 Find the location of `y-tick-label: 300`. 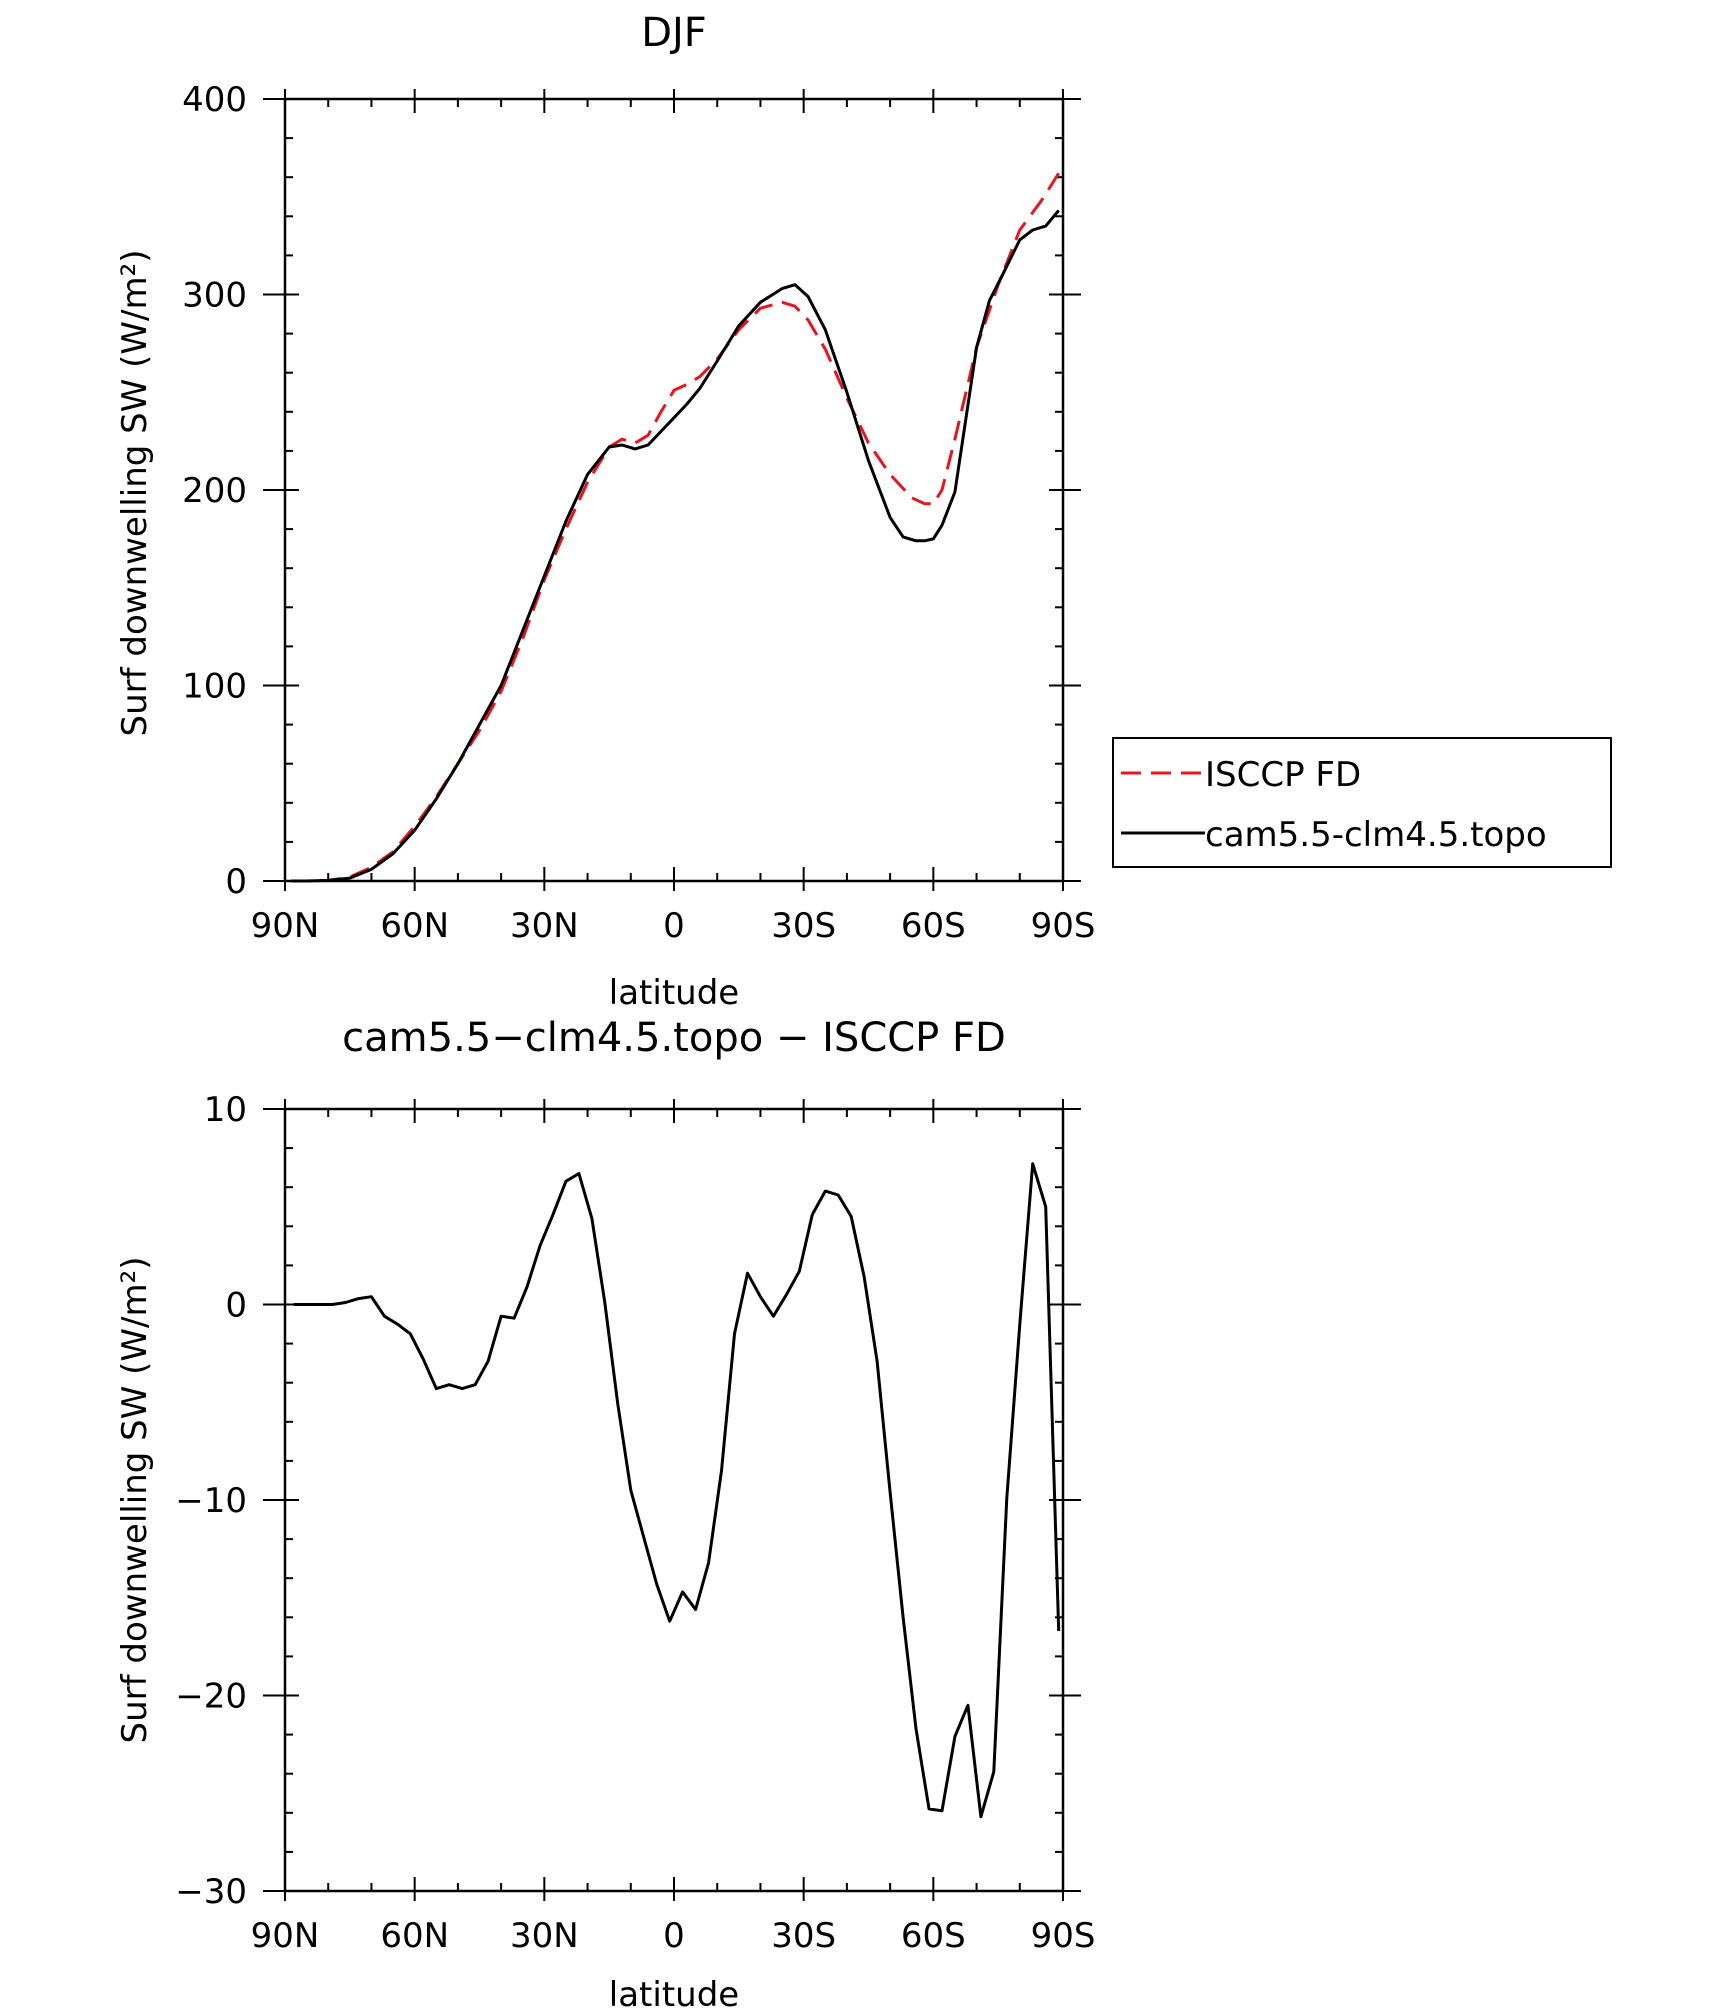

y-tick-label: 300 is located at coordinates (214, 296).